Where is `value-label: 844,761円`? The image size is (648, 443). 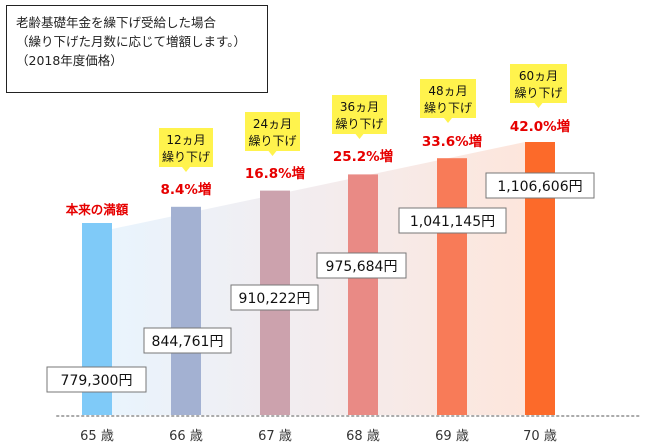 value-label: 844,761円 is located at coordinates (188, 342).